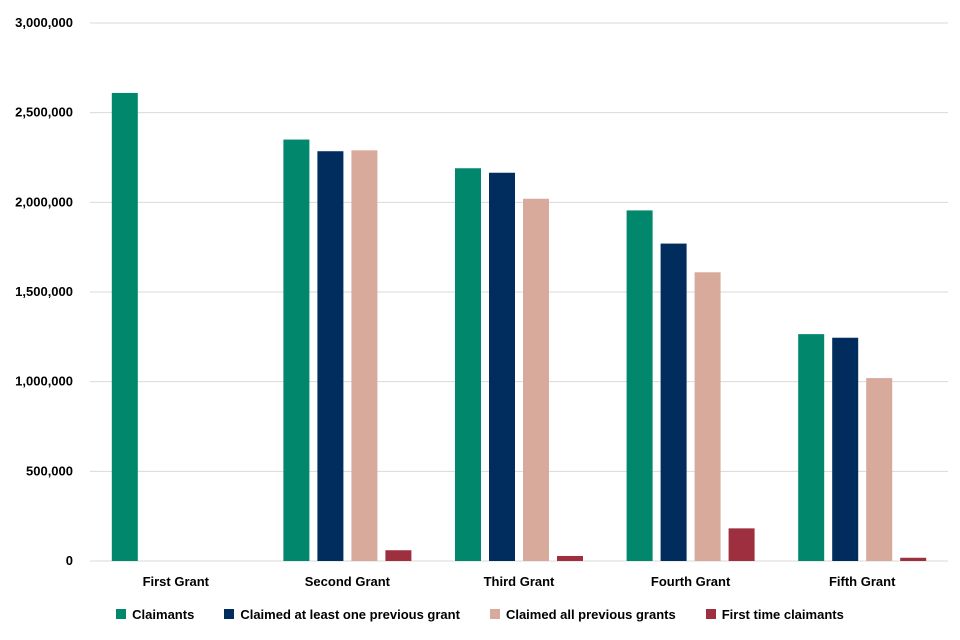 Image resolution: width=960 pixels, height=640 pixels. I want to click on x-category-label: Second Grant, so click(348, 581).